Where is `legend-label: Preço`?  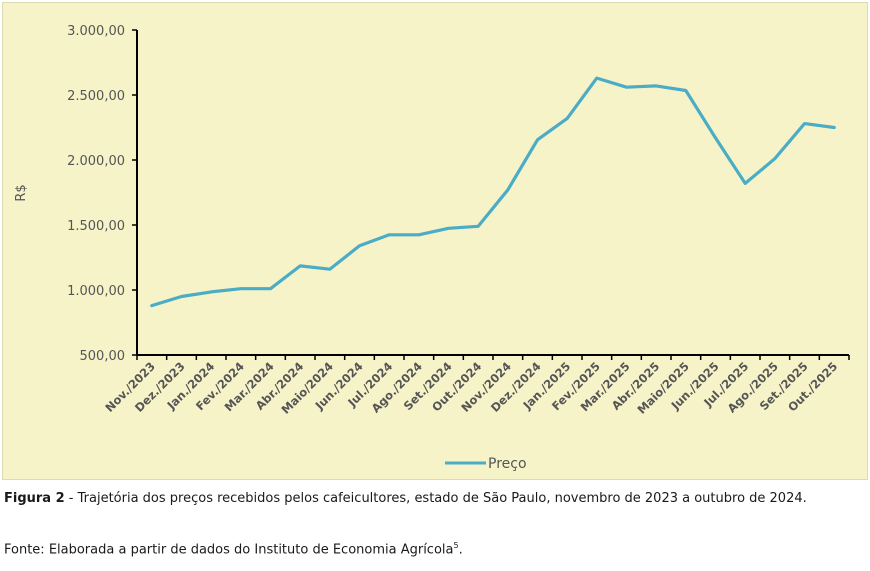
legend-label: Preço is located at coordinates (507, 464).